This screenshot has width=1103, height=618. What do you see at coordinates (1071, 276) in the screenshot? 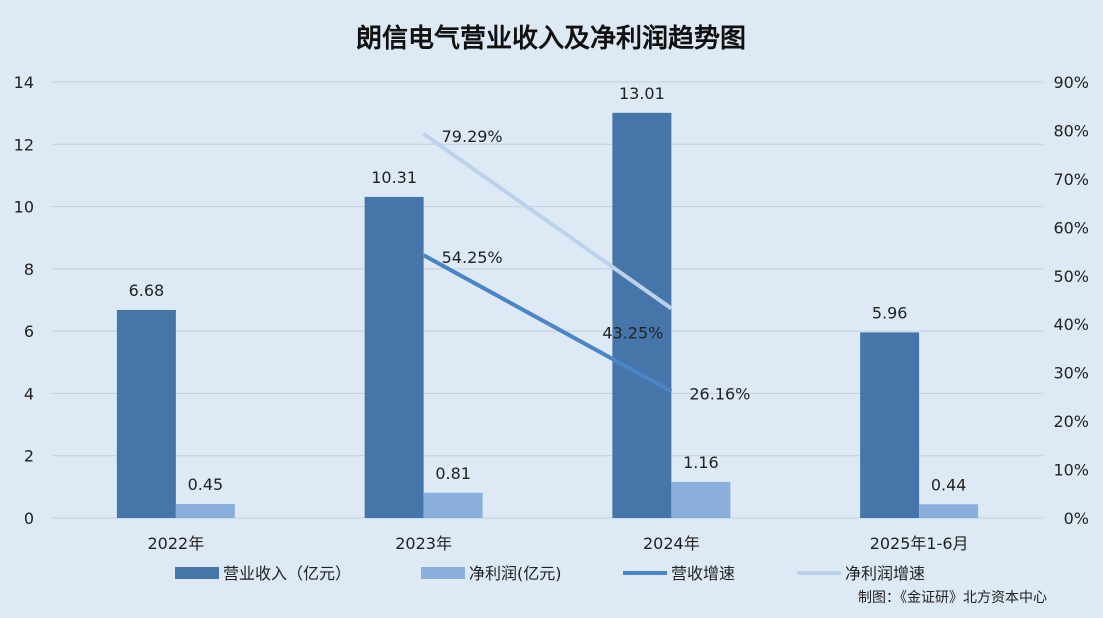
I see `y-right-tick-label: 50%` at bounding box center [1071, 276].